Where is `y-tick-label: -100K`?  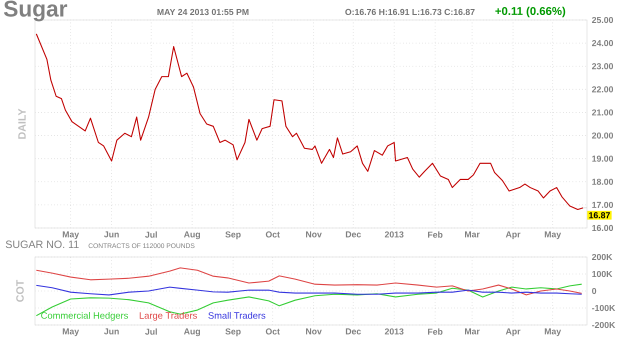 y-tick-label: -100K is located at coordinates (604, 308).